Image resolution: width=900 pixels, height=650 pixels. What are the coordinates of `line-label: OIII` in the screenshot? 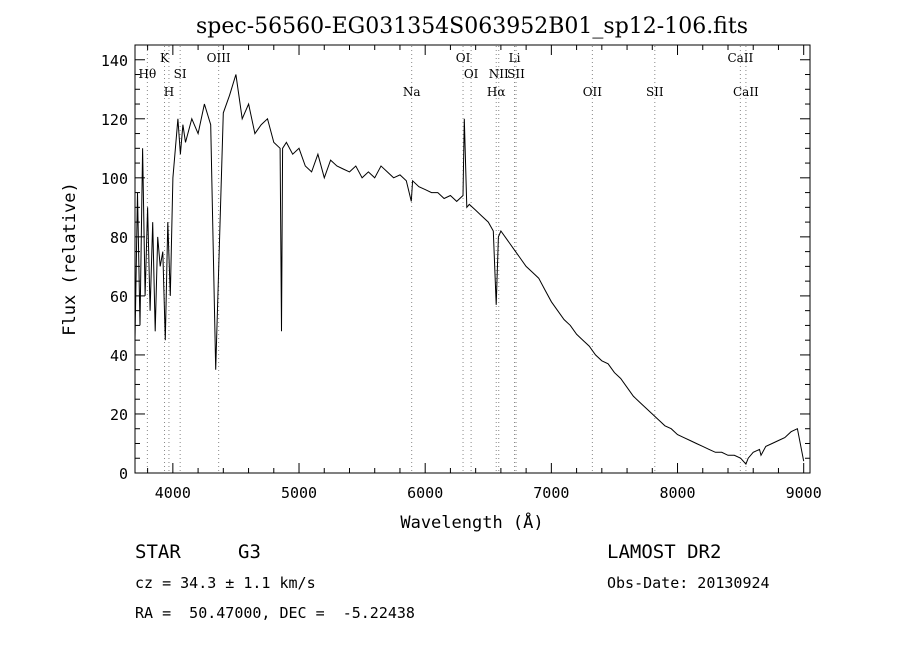 It's located at (219, 58).